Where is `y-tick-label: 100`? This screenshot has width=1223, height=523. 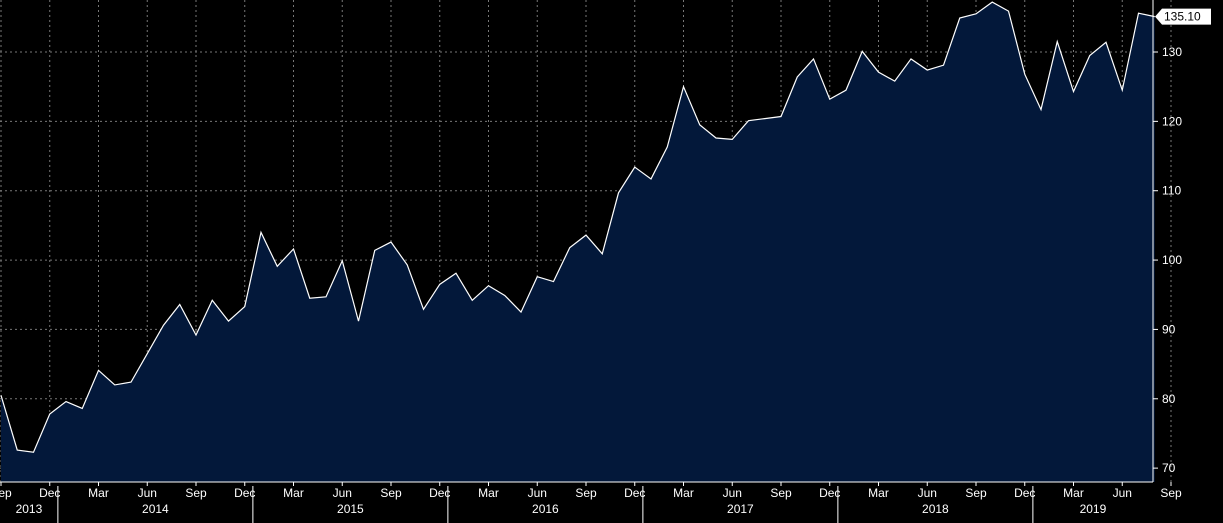
y-tick-label: 100 is located at coordinates (1172, 260).